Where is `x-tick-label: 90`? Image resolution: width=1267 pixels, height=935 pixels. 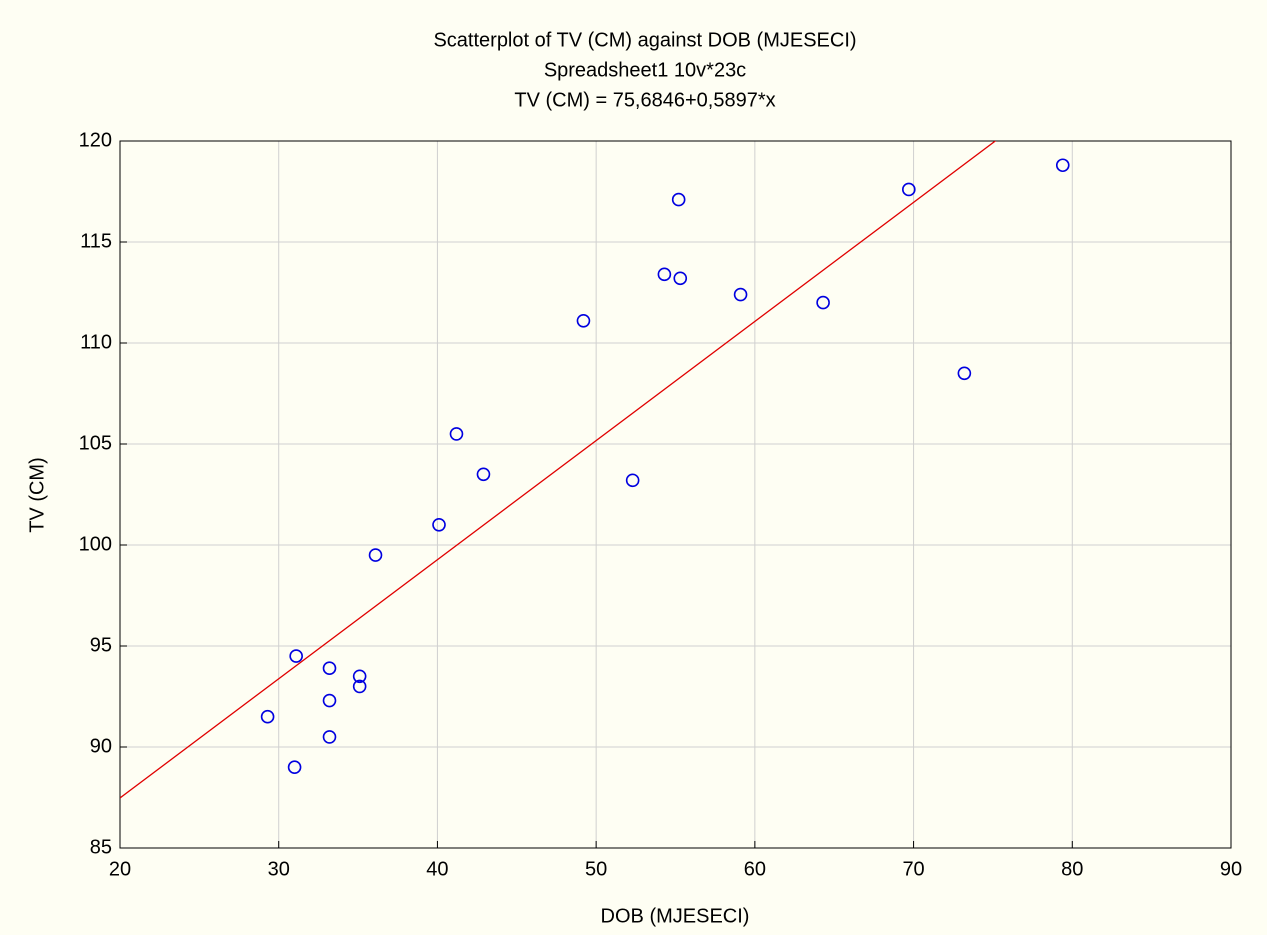 x-tick-label: 90 is located at coordinates (1231, 869).